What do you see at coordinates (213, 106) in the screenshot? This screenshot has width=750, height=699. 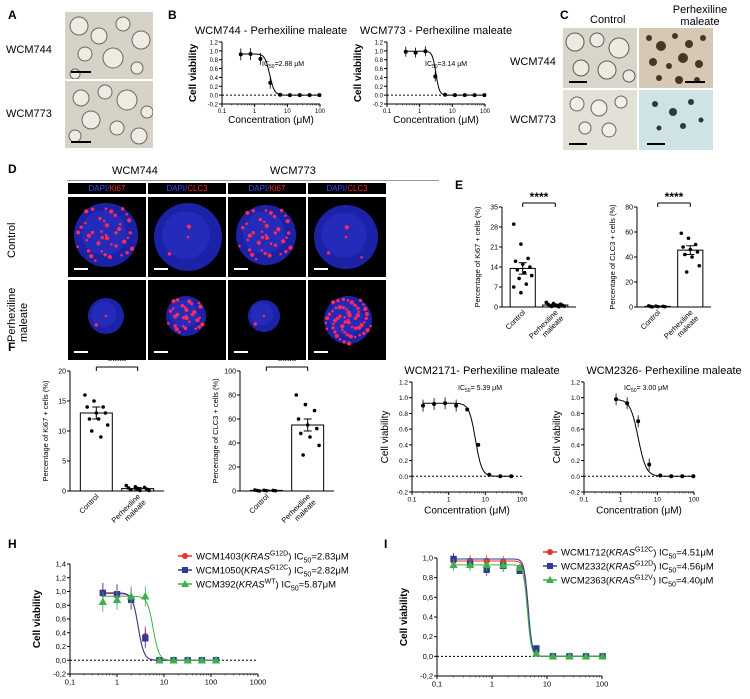 I see `y-tick-label: -0.2` at bounding box center [213, 106].